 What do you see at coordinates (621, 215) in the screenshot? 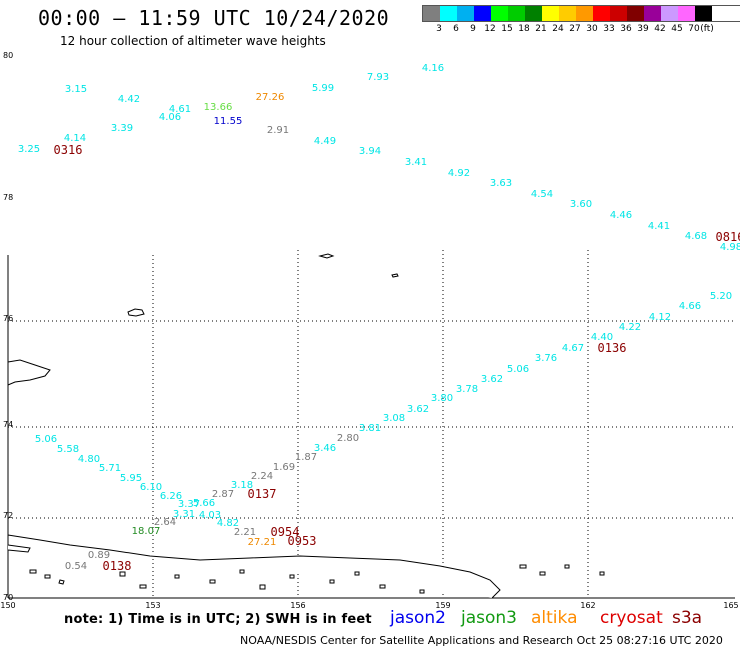
I see `obs-label: 4.46` at bounding box center [621, 215].